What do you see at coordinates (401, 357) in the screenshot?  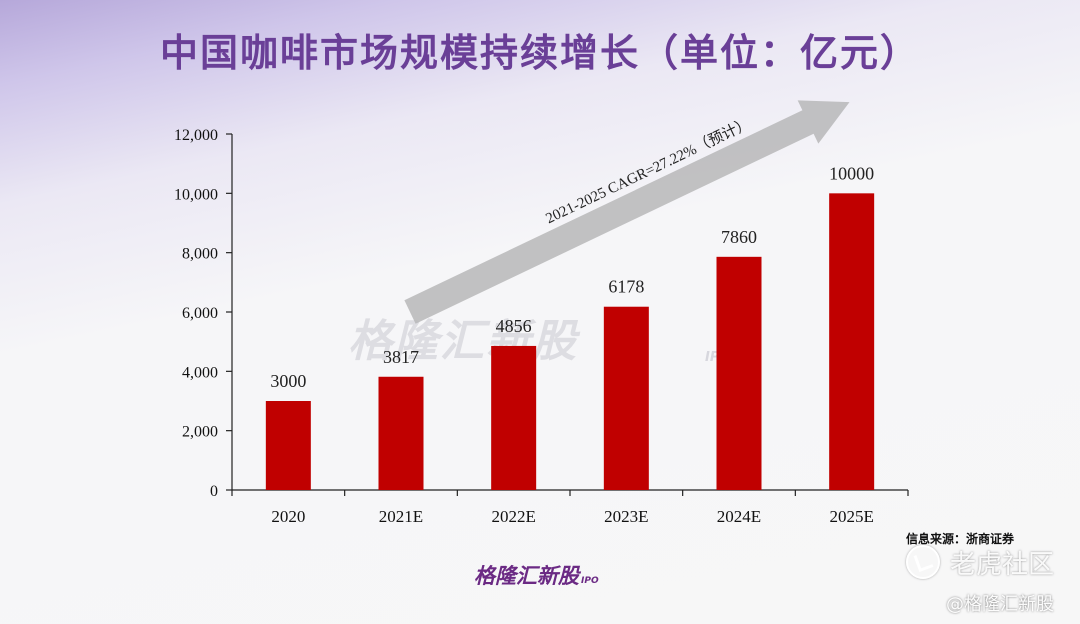 I see `data-label: 3817` at bounding box center [401, 357].